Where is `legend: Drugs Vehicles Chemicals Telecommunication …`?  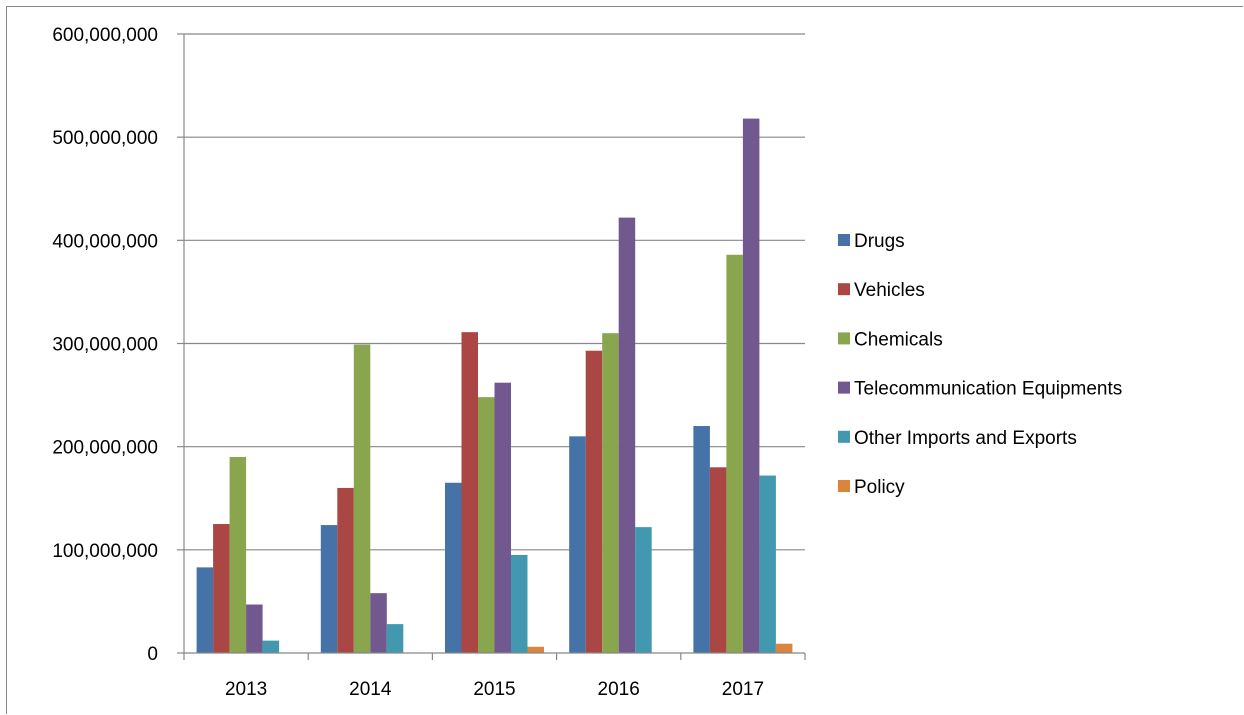 legend: Drugs Vehicles Chemicals Telecommunication … is located at coordinates (980, 364).